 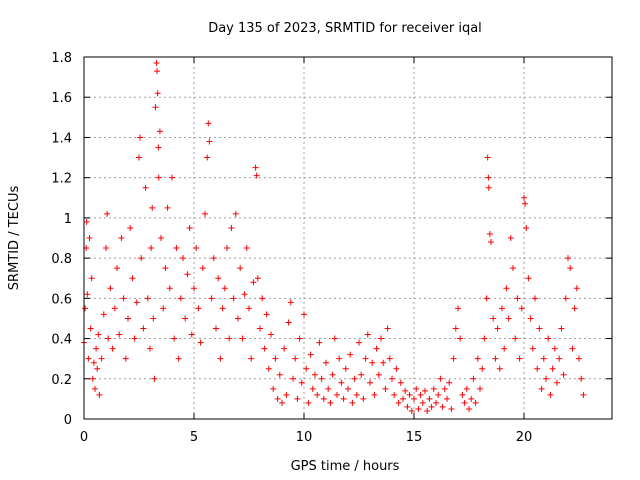 What do you see at coordinates (524, 437) in the screenshot?
I see `x-tick-label: 20` at bounding box center [524, 437].